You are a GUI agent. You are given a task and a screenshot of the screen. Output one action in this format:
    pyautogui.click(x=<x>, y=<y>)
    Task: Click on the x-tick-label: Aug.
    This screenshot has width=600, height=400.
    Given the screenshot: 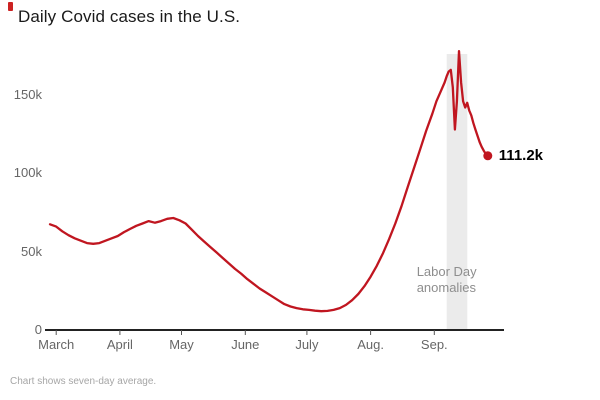 What is the action you would take?
    pyautogui.click(x=370, y=344)
    